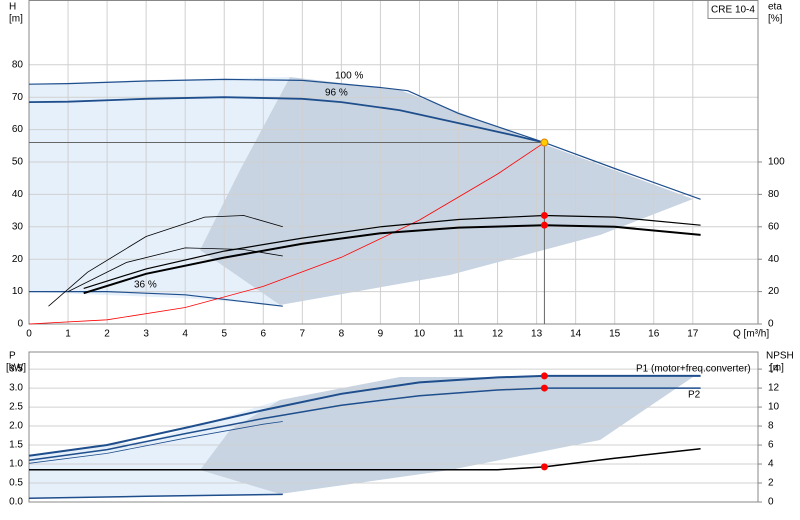 The height and width of the screenshot is (520, 800). I want to click on curve-label: 100 %, so click(349, 76).